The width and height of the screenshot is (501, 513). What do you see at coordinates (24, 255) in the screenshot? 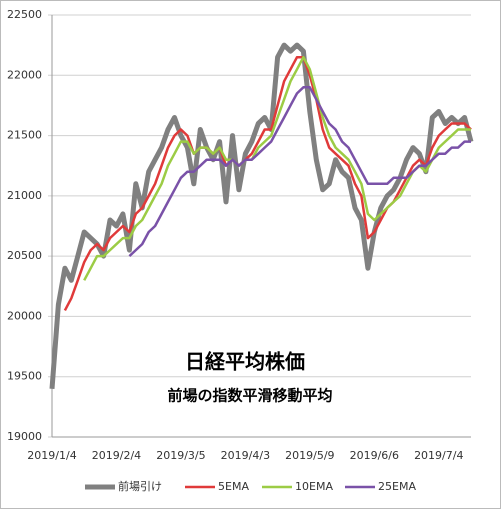
I see `y-tick-label: 20500` at bounding box center [24, 255].